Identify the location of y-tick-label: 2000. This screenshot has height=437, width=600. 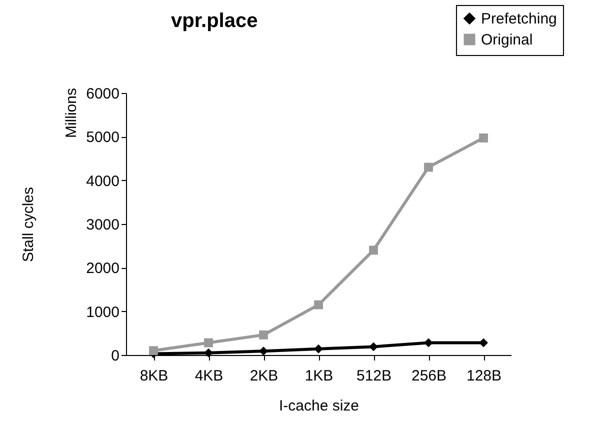
(103, 269).